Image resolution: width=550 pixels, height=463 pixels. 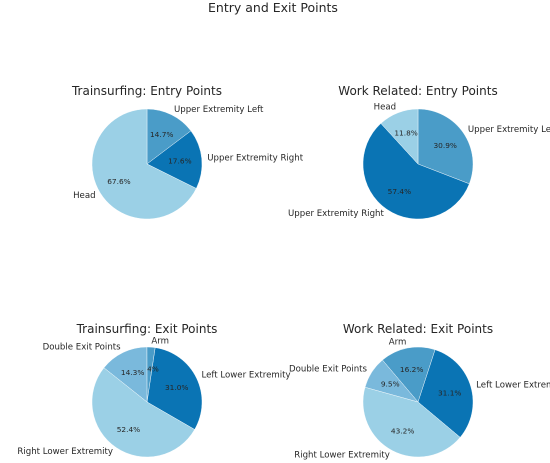 I want to click on pie-title: Work Related: Exit Points, so click(x=418, y=329).